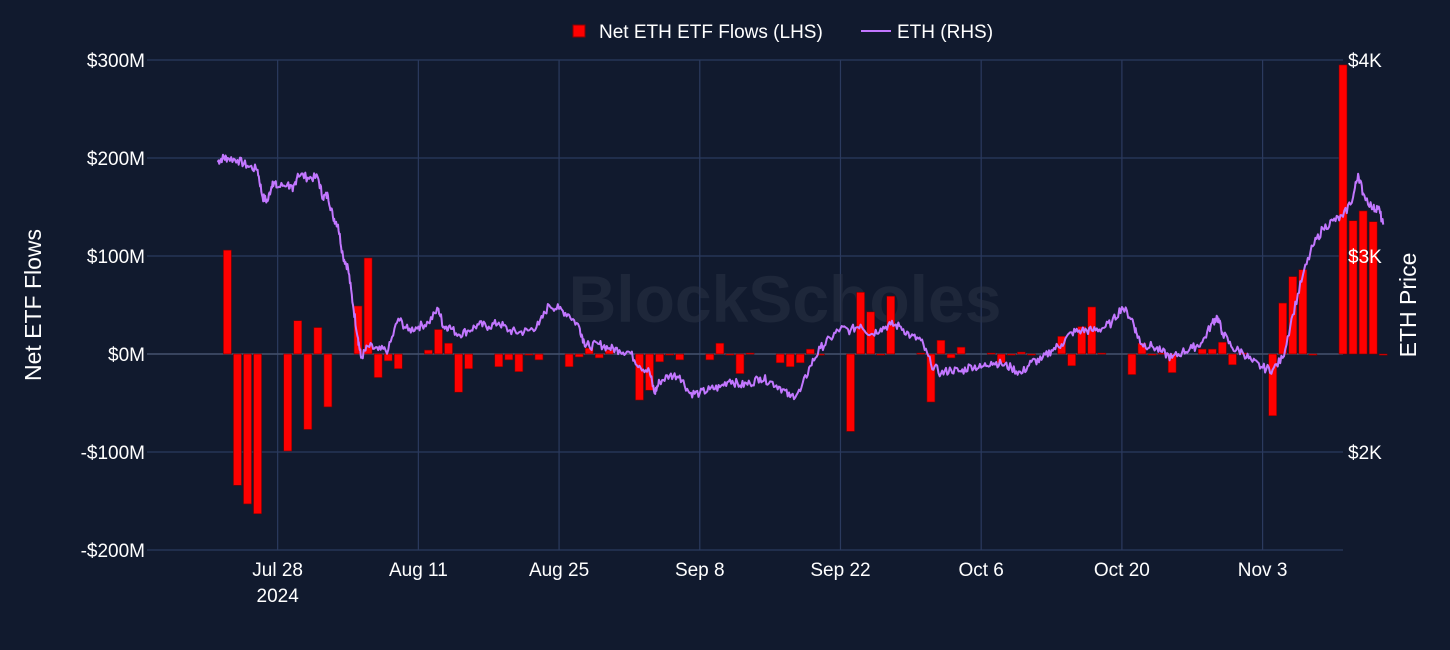 The height and width of the screenshot is (650, 1450). I want to click on watermark: BlockScholes, so click(785, 299).